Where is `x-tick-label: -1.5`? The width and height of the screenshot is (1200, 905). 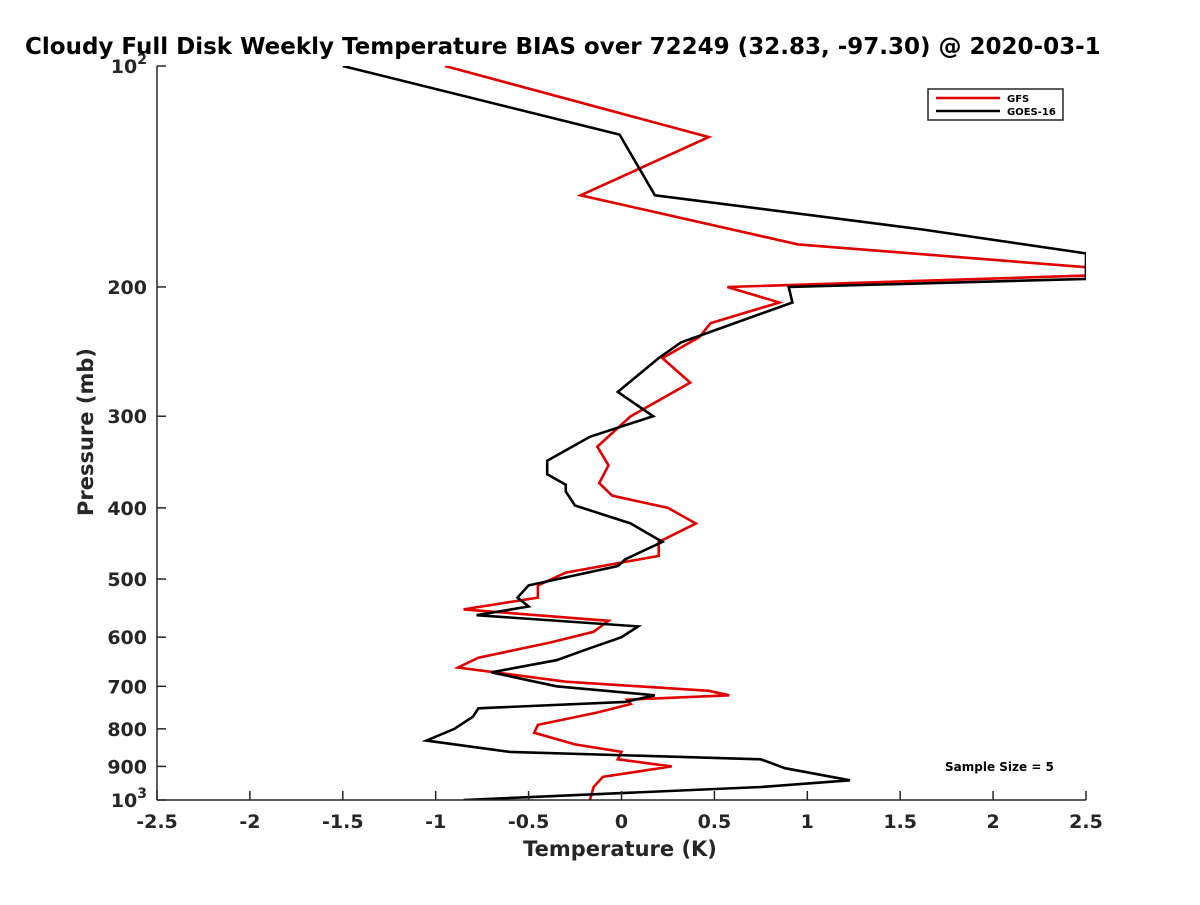
x-tick-label: -1.5 is located at coordinates (343, 822).